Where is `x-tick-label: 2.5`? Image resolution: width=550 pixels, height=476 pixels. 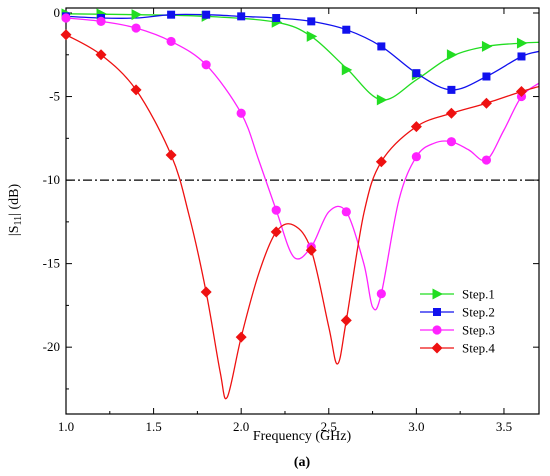
x-tick-label: 2.5 is located at coordinates (329, 426).